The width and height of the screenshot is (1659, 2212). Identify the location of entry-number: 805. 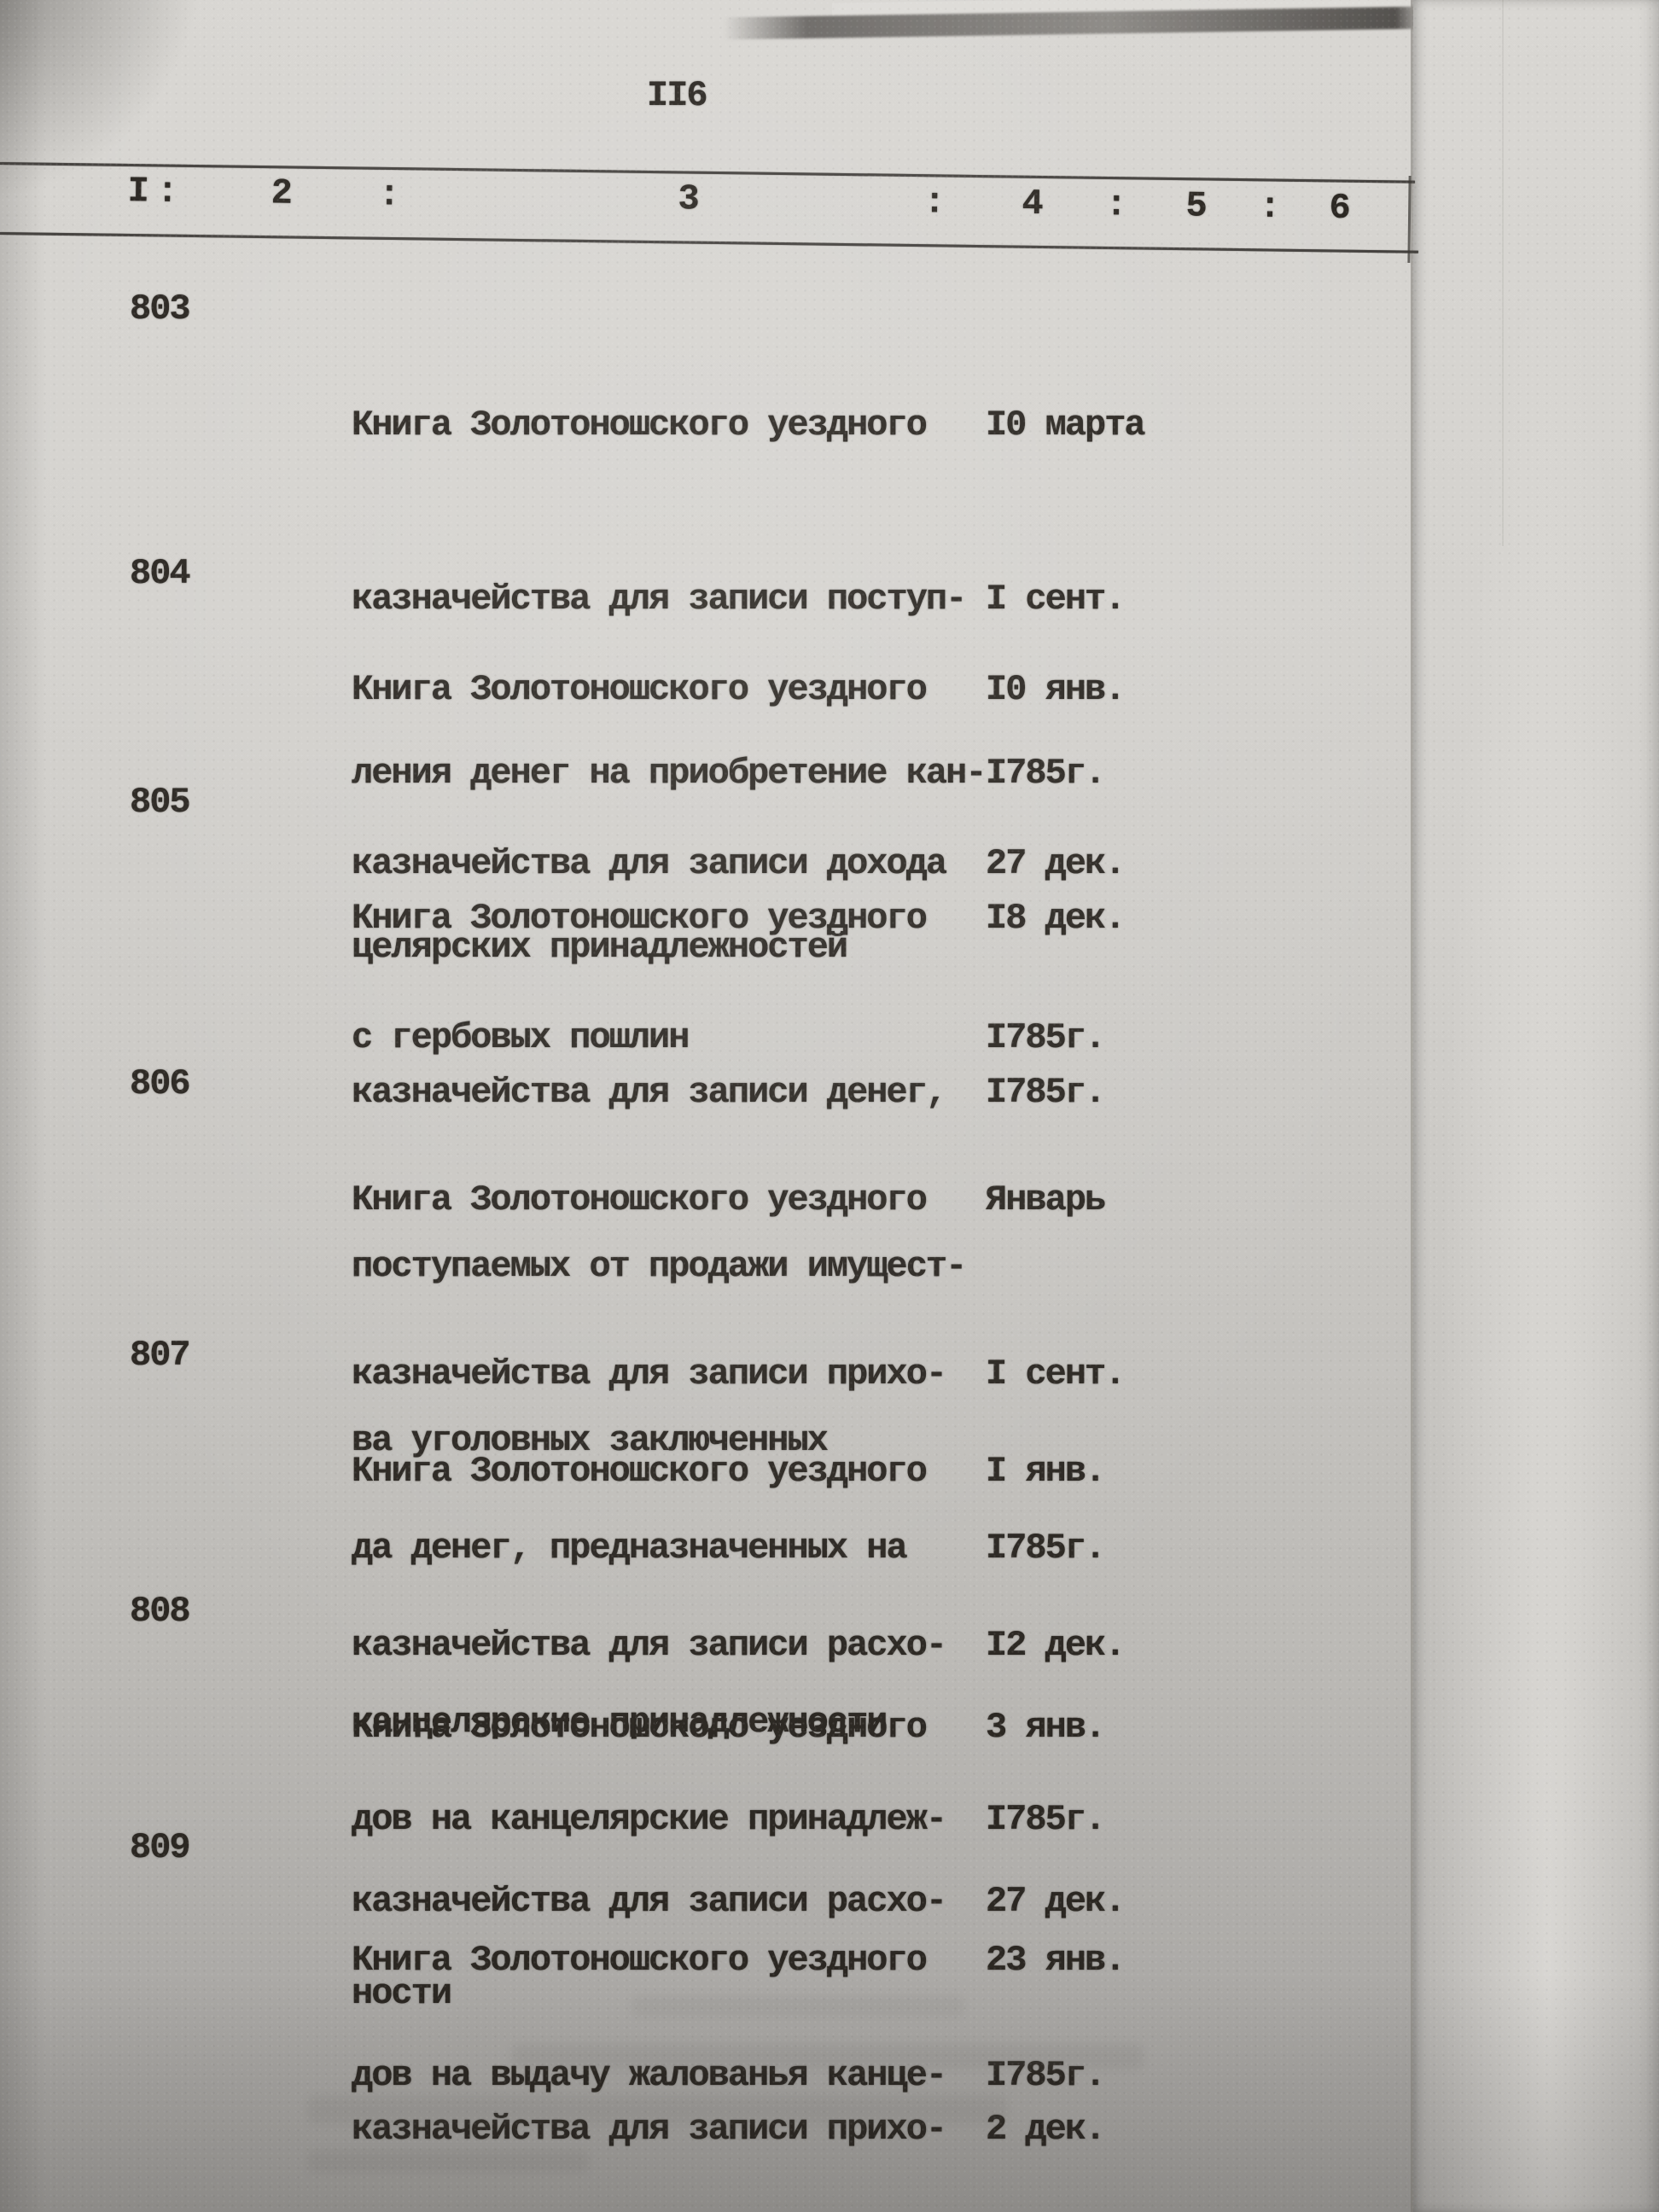
(160, 802).